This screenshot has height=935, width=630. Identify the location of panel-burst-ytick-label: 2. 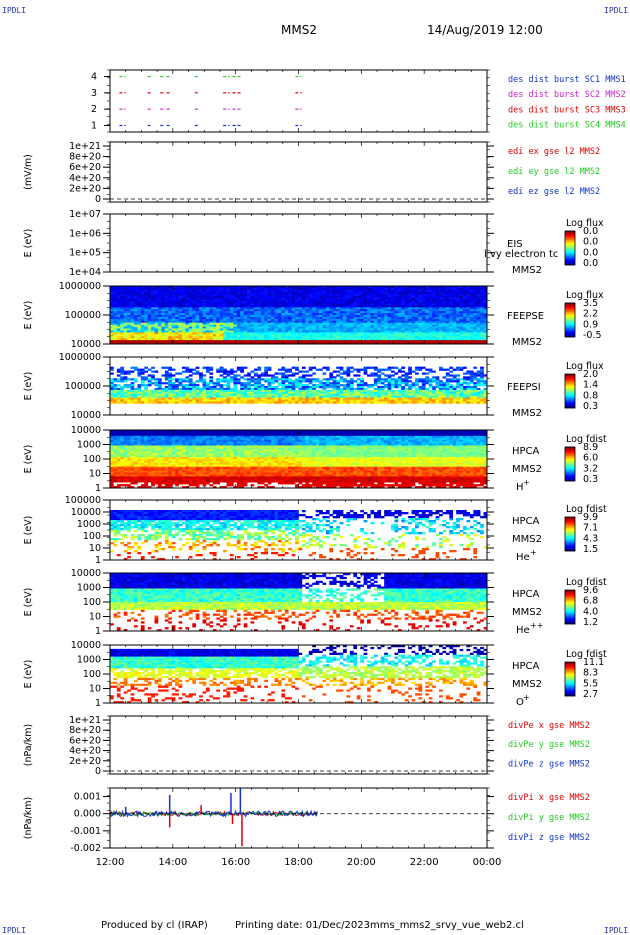
(94, 109).